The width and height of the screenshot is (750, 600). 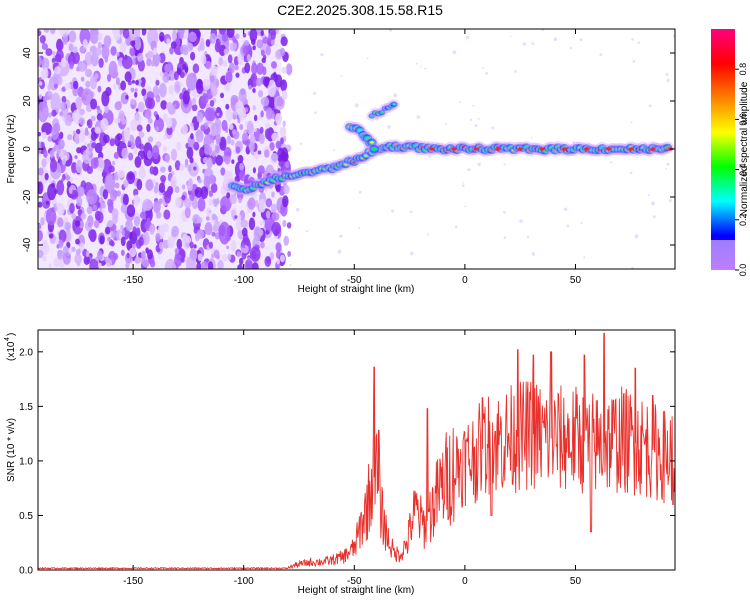 I want to click on snr-multiplier: (x10 4 ), so click(x=10, y=347).